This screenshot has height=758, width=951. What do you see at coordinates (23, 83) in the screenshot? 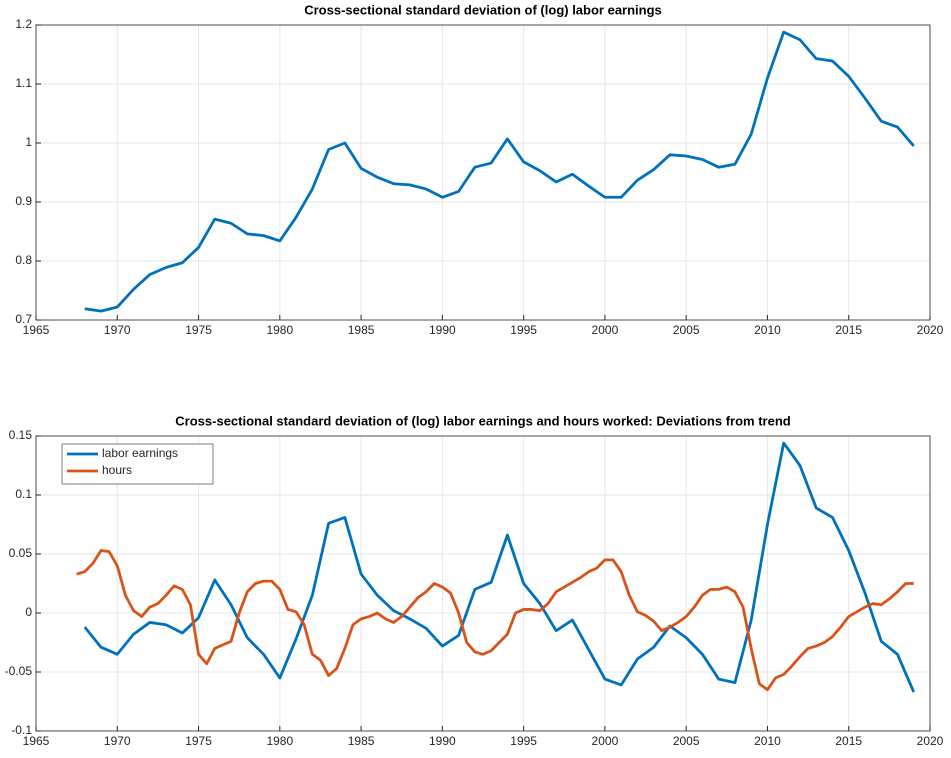
I see `y-tick-label: 1.1` at bounding box center [23, 83].